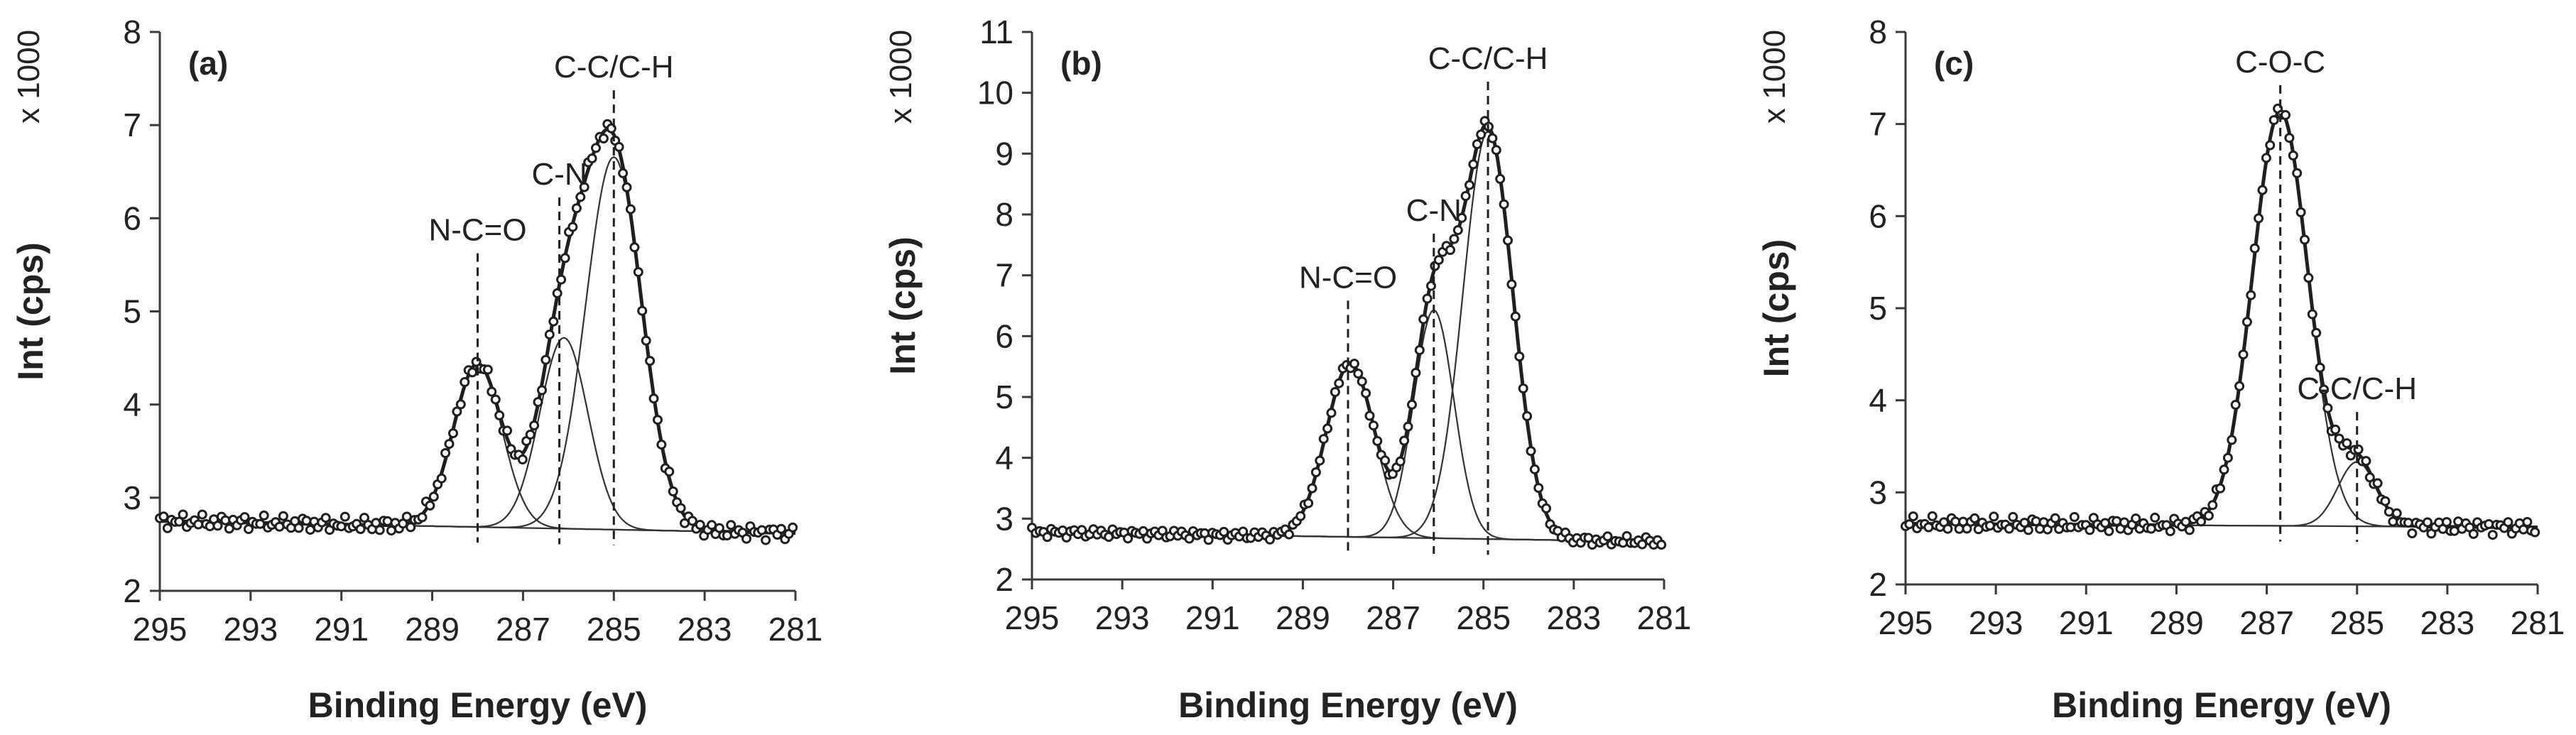 The width and height of the screenshot is (2576, 735). What do you see at coordinates (1664, 617) in the screenshot?
I see `x-tick-label: 281` at bounding box center [1664, 617].